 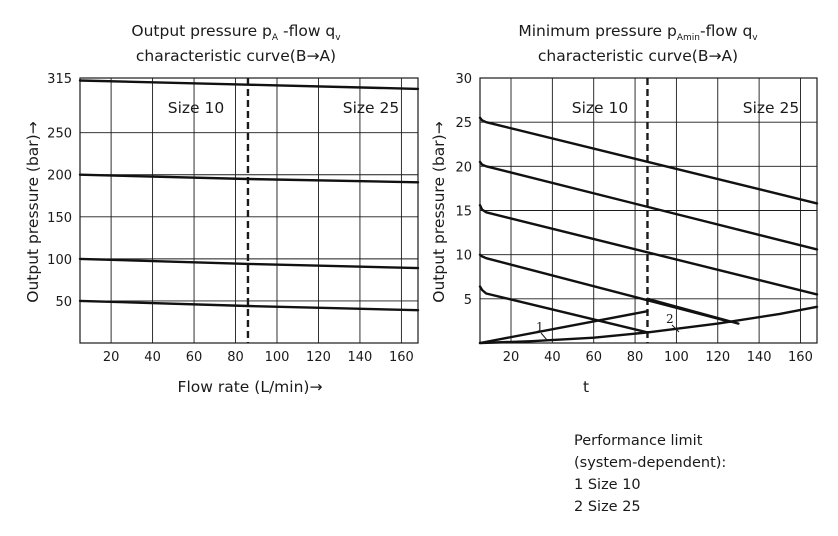 What do you see at coordinates (250, 387) in the screenshot?
I see `left-chart-xlabel: Flow rate (L/min)→` at bounding box center [250, 387].